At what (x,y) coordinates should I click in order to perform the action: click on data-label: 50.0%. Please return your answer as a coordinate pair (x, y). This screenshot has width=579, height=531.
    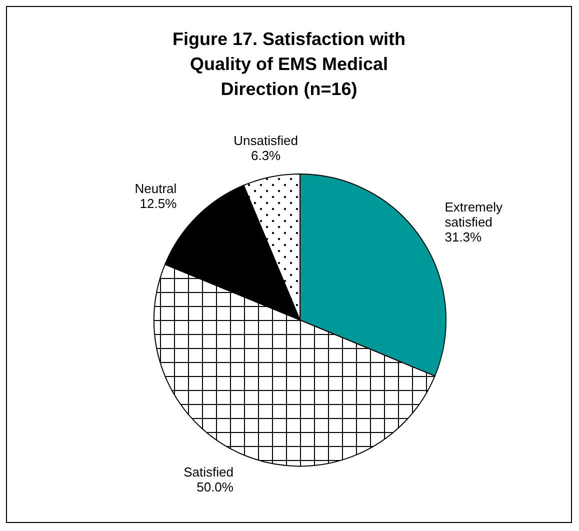
    Looking at the image, I should click on (215, 487).